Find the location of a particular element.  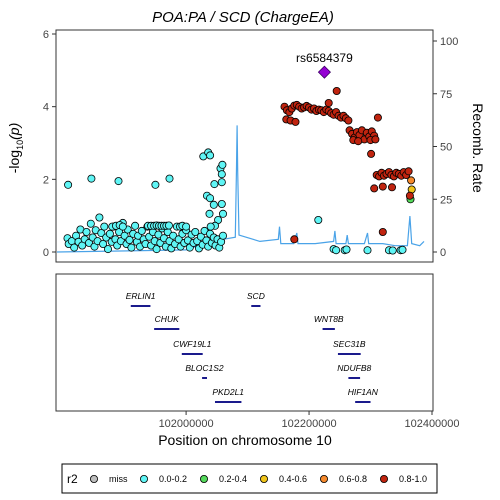

y-tick-label: 0 is located at coordinates (46, 253).